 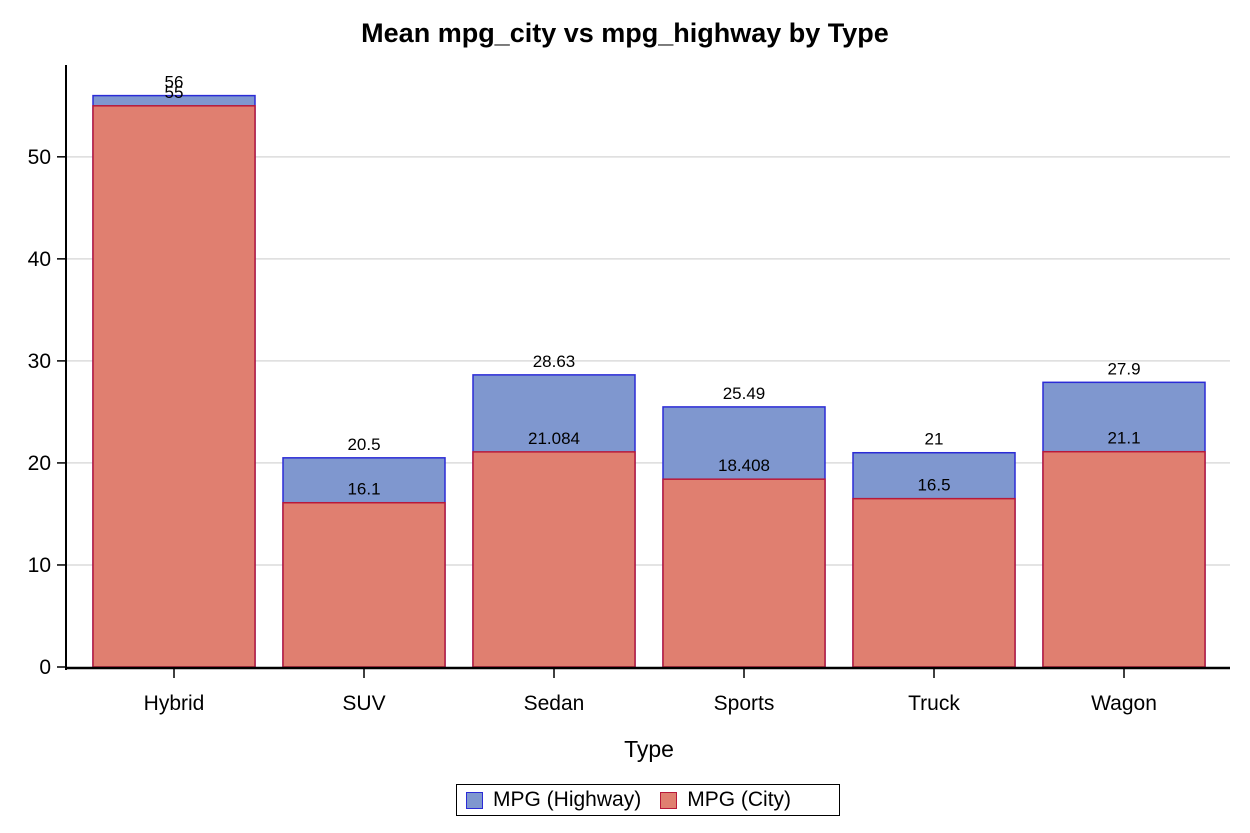 What do you see at coordinates (669, 800) in the screenshot?
I see `legend-swatch-city` at bounding box center [669, 800].